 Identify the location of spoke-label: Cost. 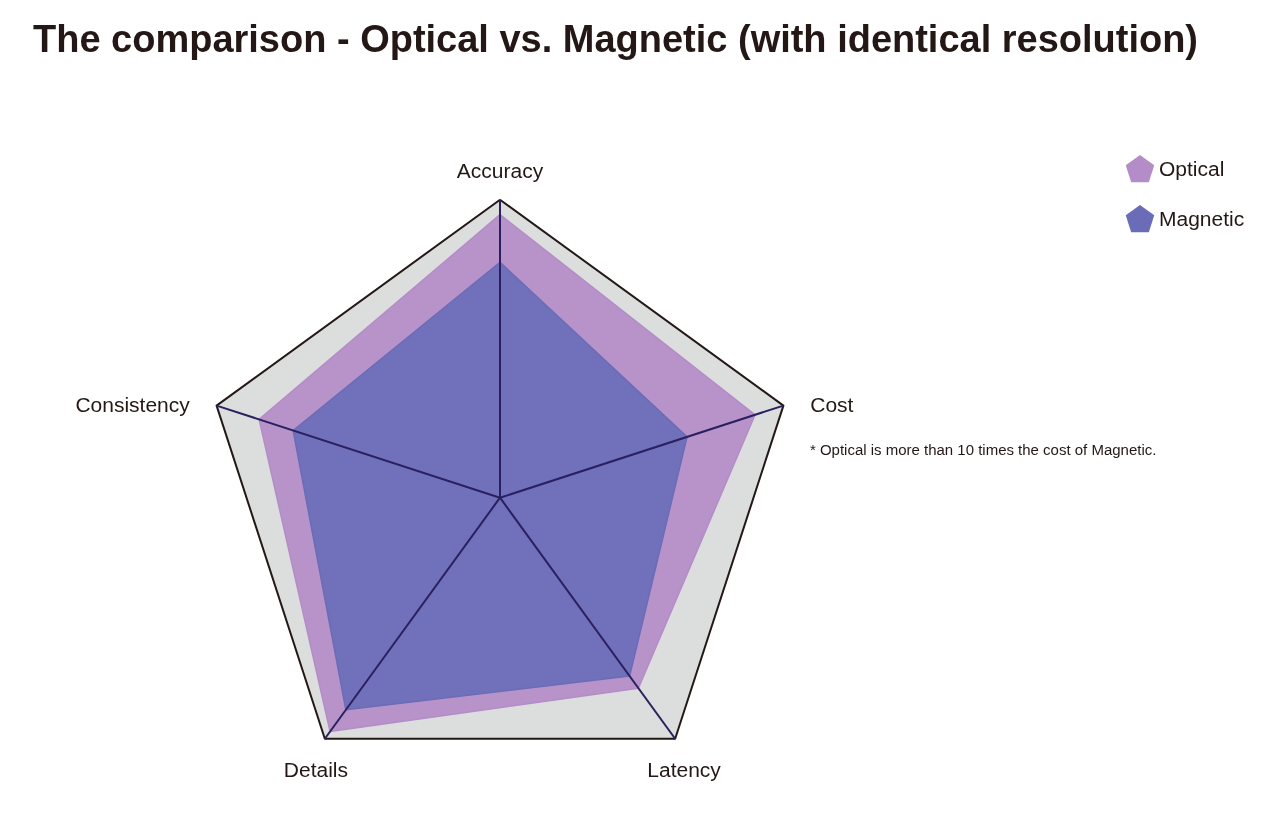
(832, 404).